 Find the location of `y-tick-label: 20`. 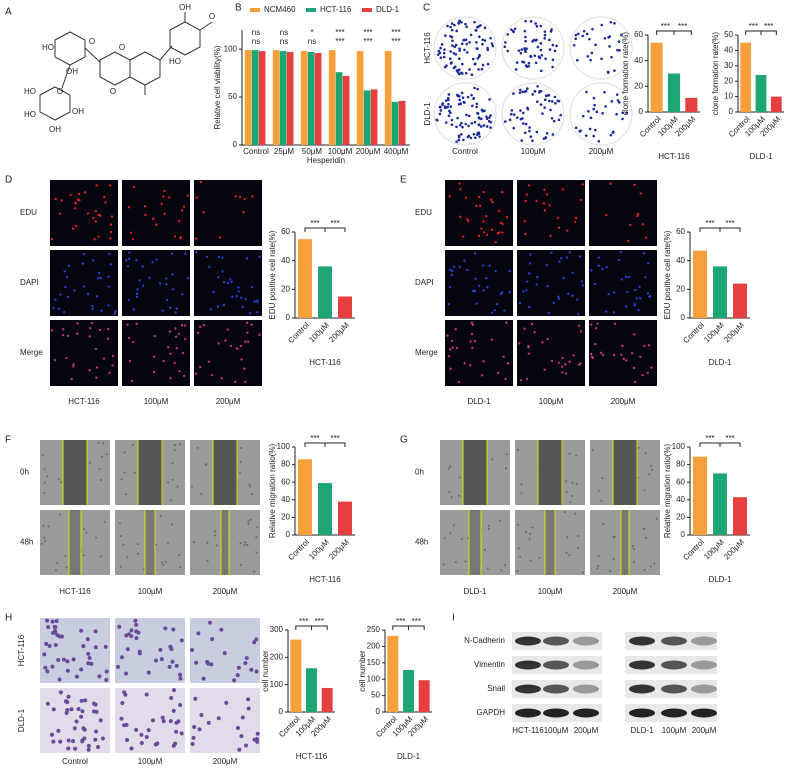

y-tick-label: 20 is located at coordinates (680, 288).